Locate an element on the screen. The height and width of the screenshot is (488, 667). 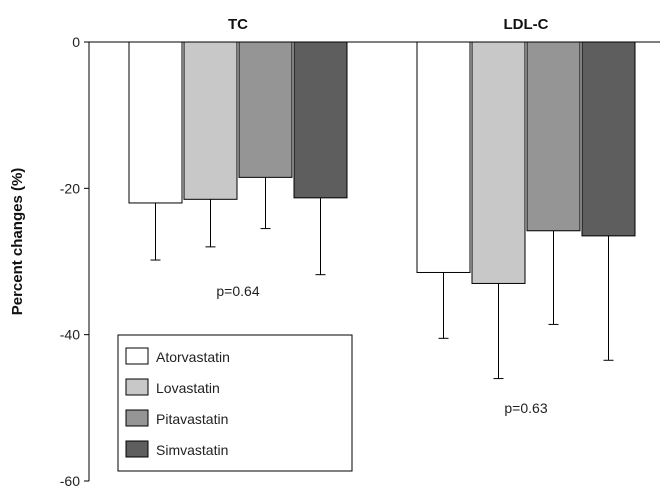
bar-ldl-c-atorvastatin is located at coordinates (443, 157).